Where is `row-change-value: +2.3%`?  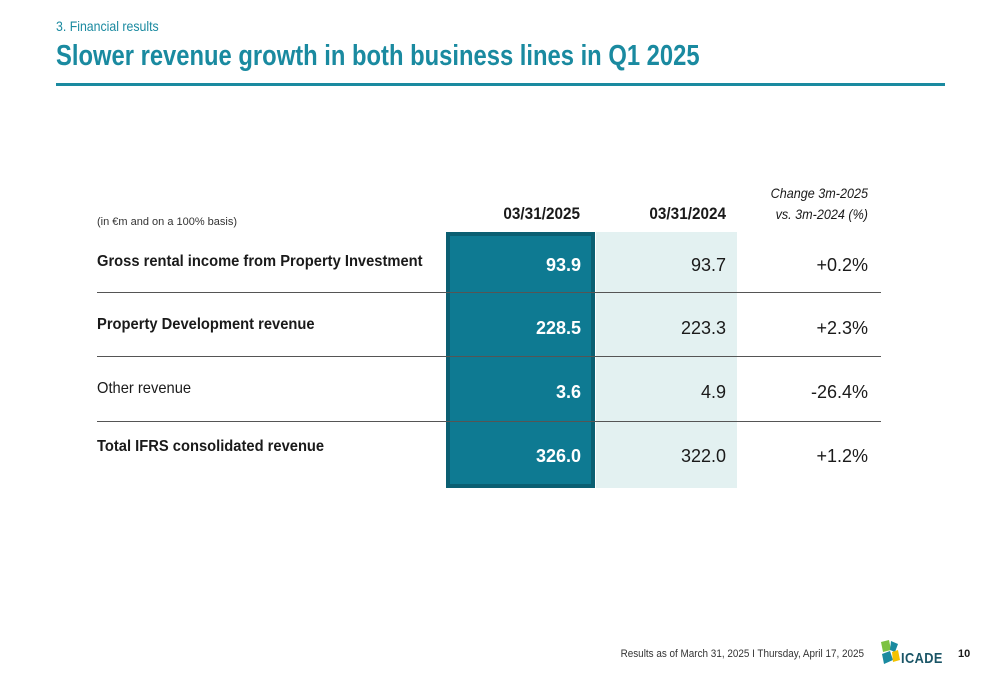 row-change-value: +2.3% is located at coordinates (842, 328).